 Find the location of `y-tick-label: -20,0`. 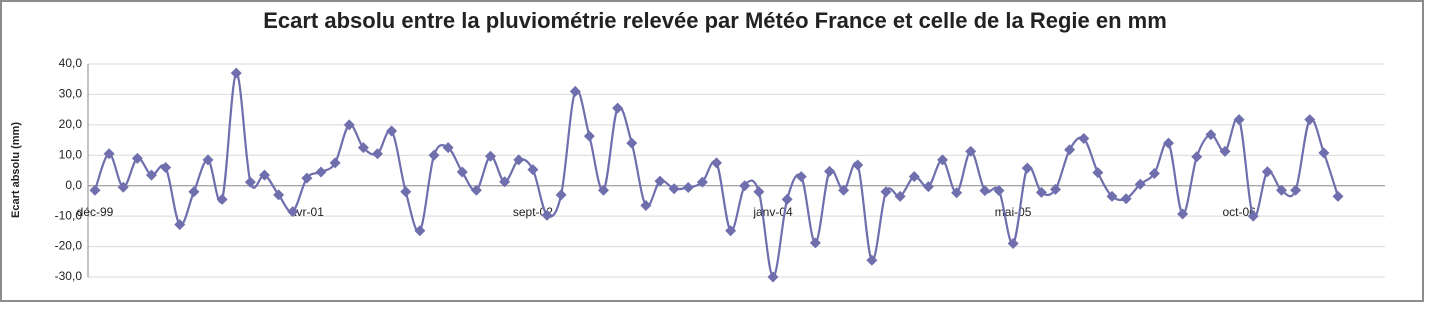

y-tick-label: -20,0 is located at coordinates (69, 246).